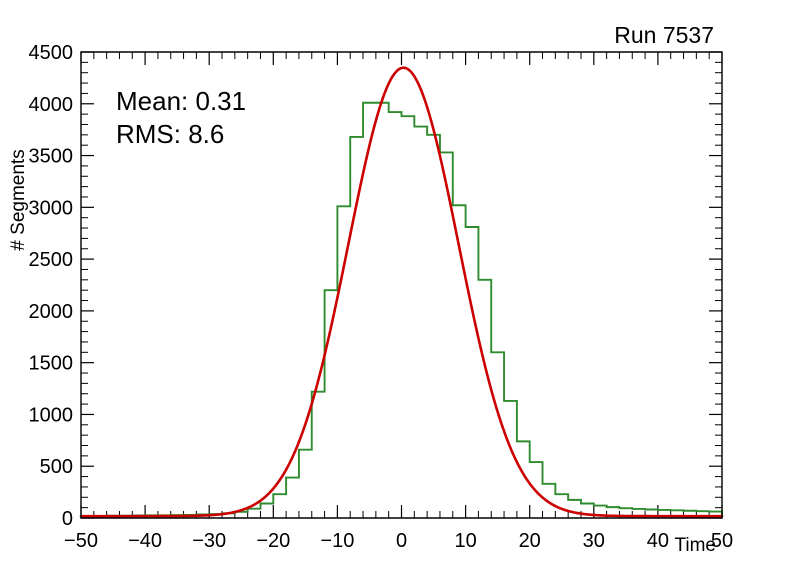  Describe the element at coordinates (145, 541) in the screenshot. I see `x-tick-label: −40` at that location.